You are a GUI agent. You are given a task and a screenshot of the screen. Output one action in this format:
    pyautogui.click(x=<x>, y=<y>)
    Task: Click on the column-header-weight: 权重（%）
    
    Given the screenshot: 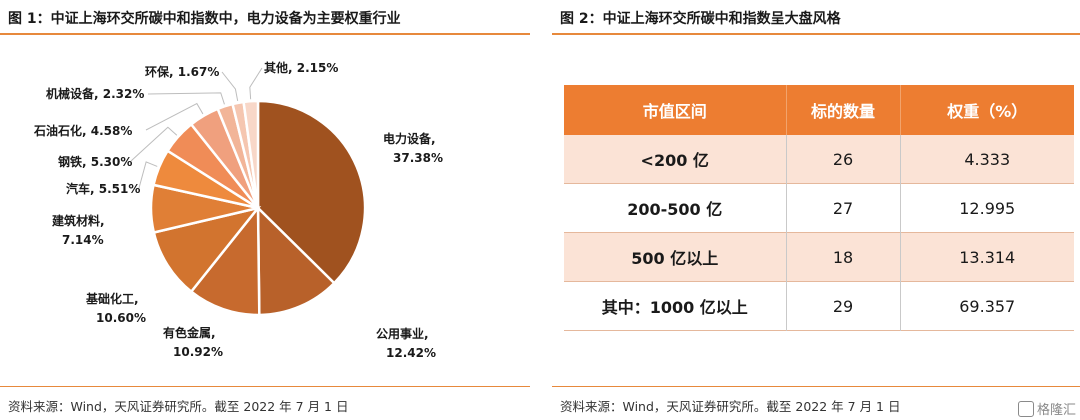 What is the action you would take?
    pyautogui.click(x=987, y=110)
    